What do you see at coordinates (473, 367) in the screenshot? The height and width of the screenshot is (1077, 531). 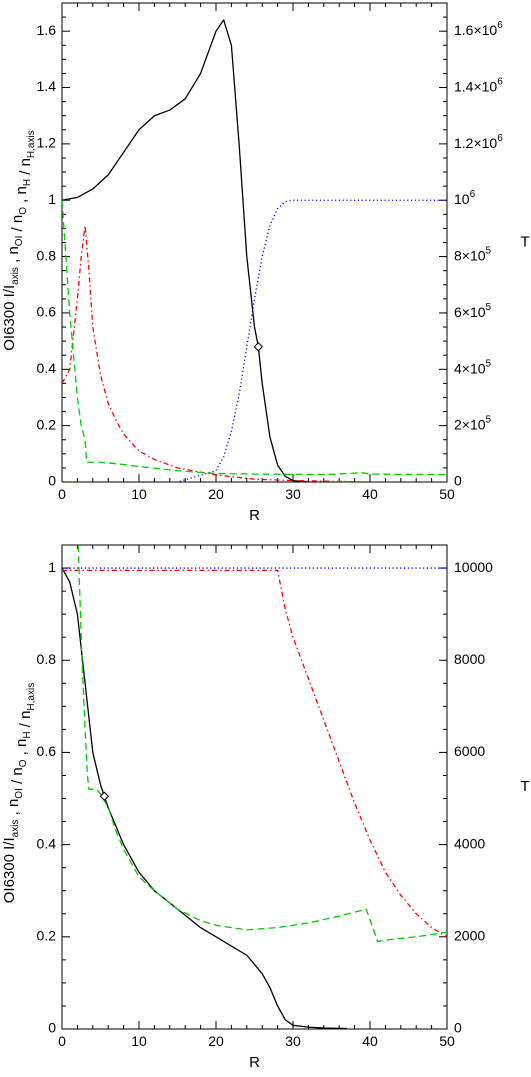 I see `y-tick-label-right: 4×10⁵` at bounding box center [473, 367].